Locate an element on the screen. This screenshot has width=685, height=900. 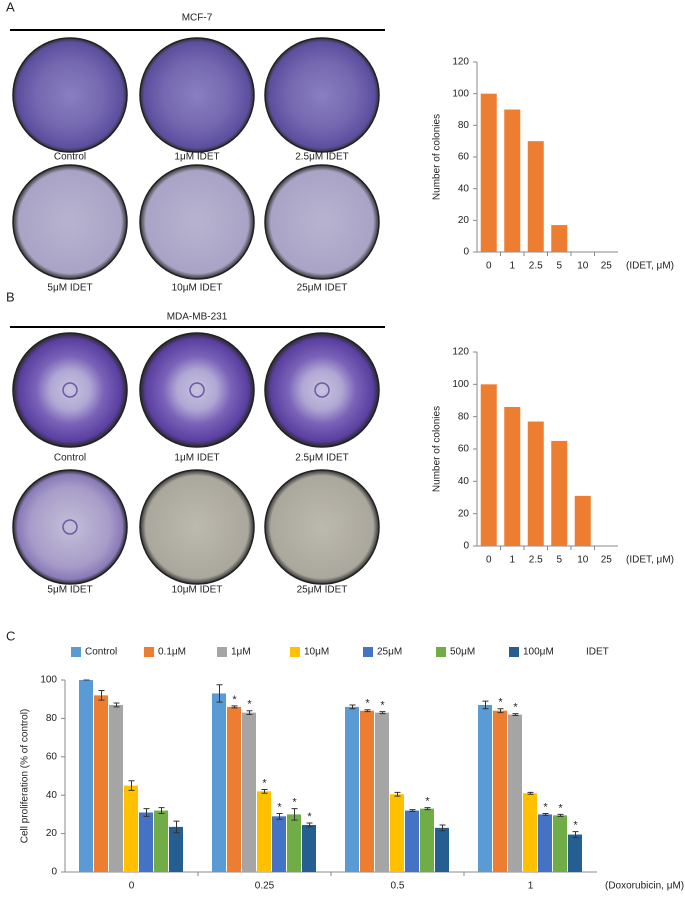
legend-label: 1μM is located at coordinates (241, 652).